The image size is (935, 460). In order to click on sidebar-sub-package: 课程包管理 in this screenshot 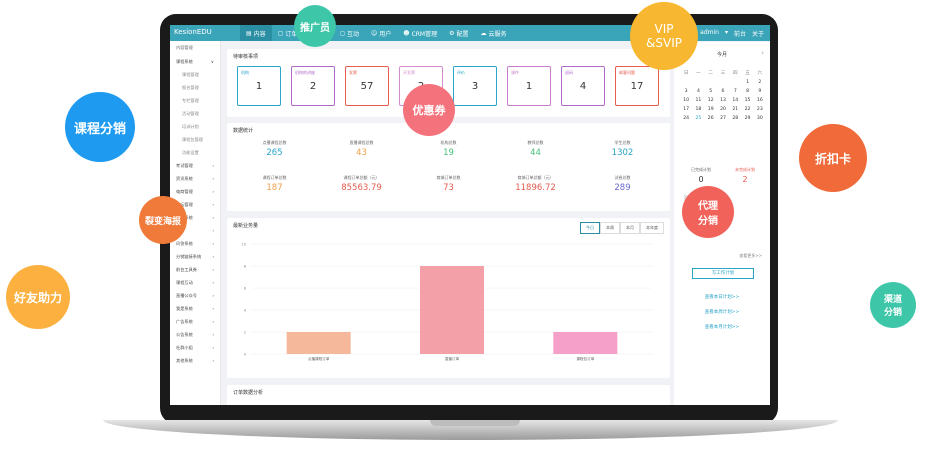, I will do `click(192, 139)`.